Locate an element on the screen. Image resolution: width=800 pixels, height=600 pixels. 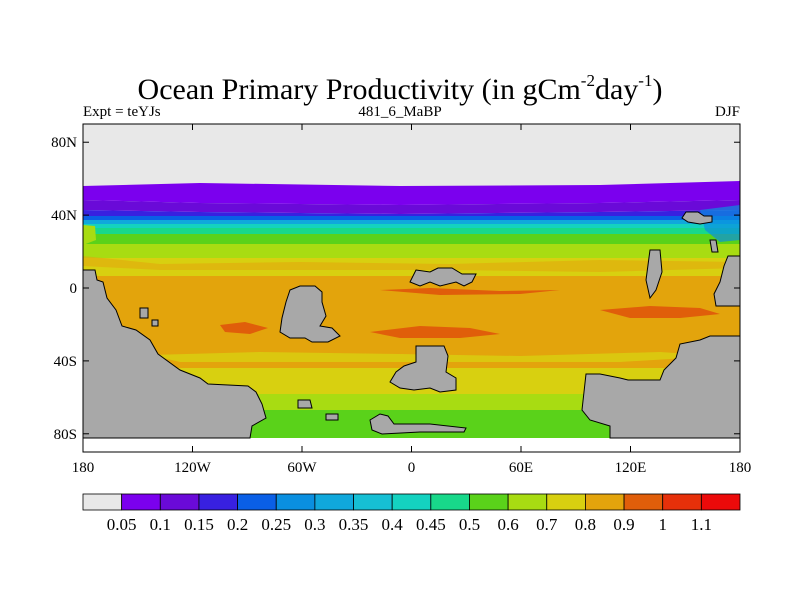
colorbar-label: 0.2 is located at coordinates (237, 524).